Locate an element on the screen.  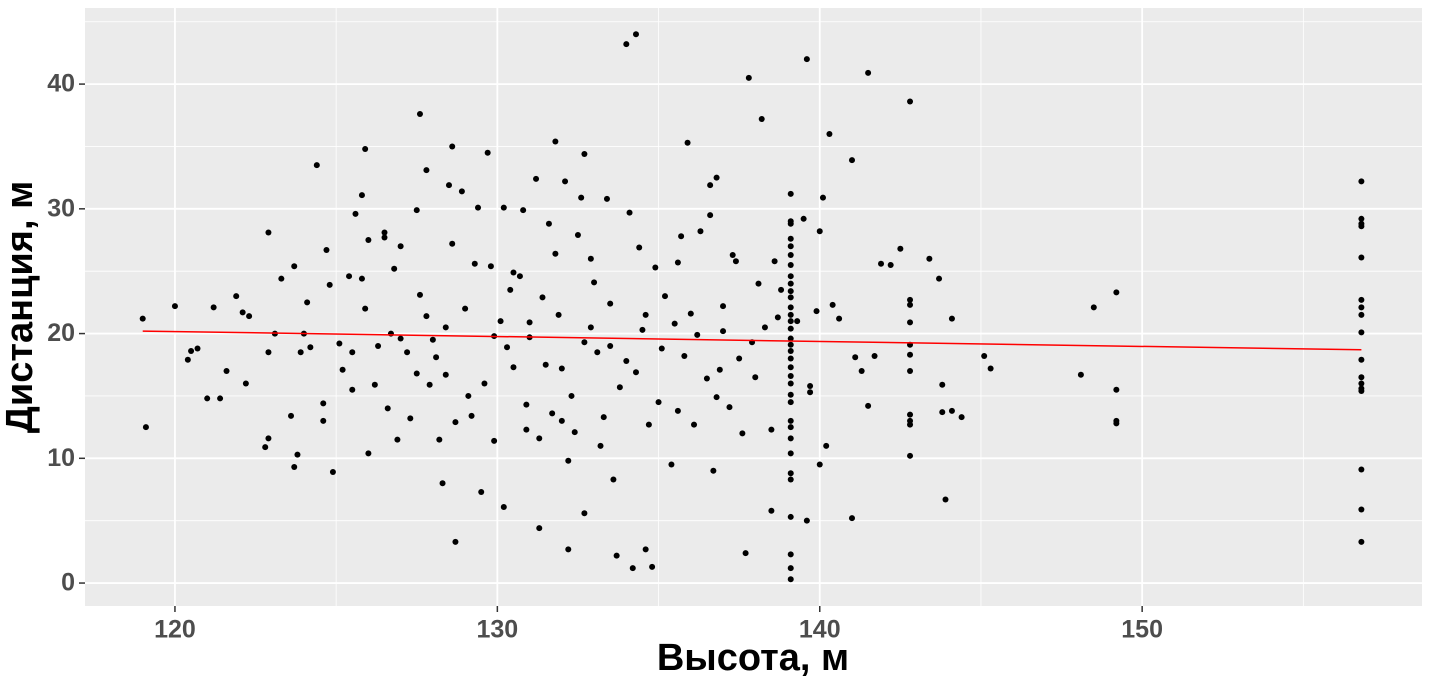
y-tick-label: 10 is located at coordinates (61, 458).